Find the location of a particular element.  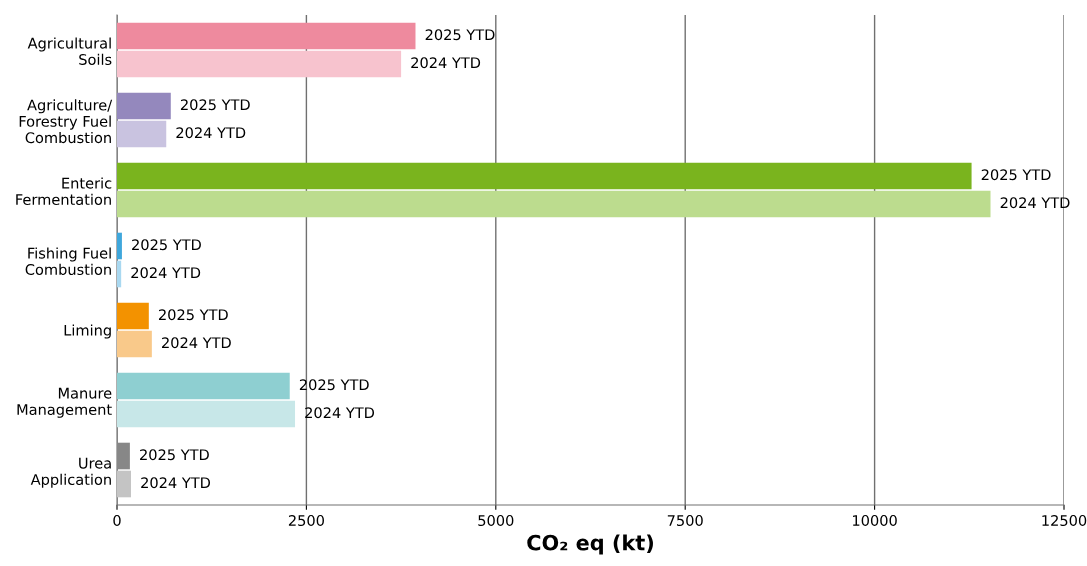

y-tick-label: Fishing Fuel Combustion is located at coordinates (68, 261).